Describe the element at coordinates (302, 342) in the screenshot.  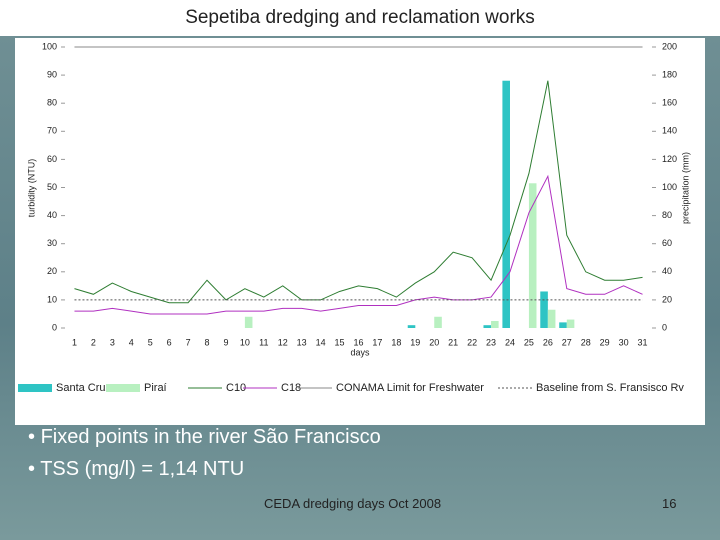
I see `x-tick-label: 13` at that location.